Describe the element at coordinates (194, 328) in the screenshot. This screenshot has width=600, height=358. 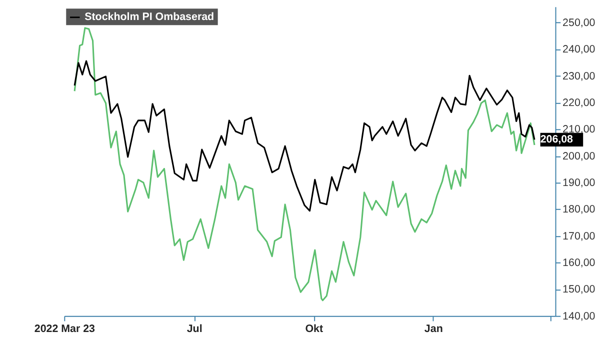
I see `x-tick-label: Jul` at that location.